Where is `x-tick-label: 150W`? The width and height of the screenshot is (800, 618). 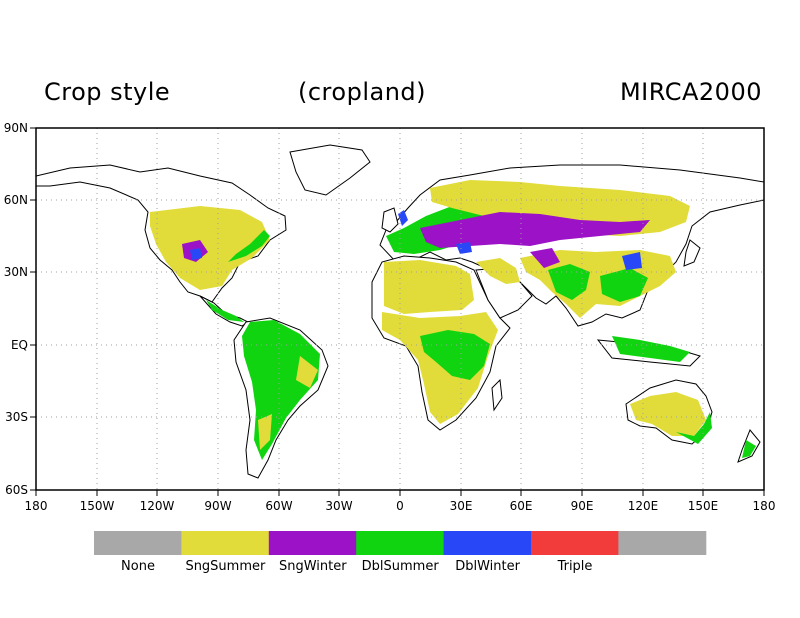
x-tick-label: 150W is located at coordinates (97, 506).